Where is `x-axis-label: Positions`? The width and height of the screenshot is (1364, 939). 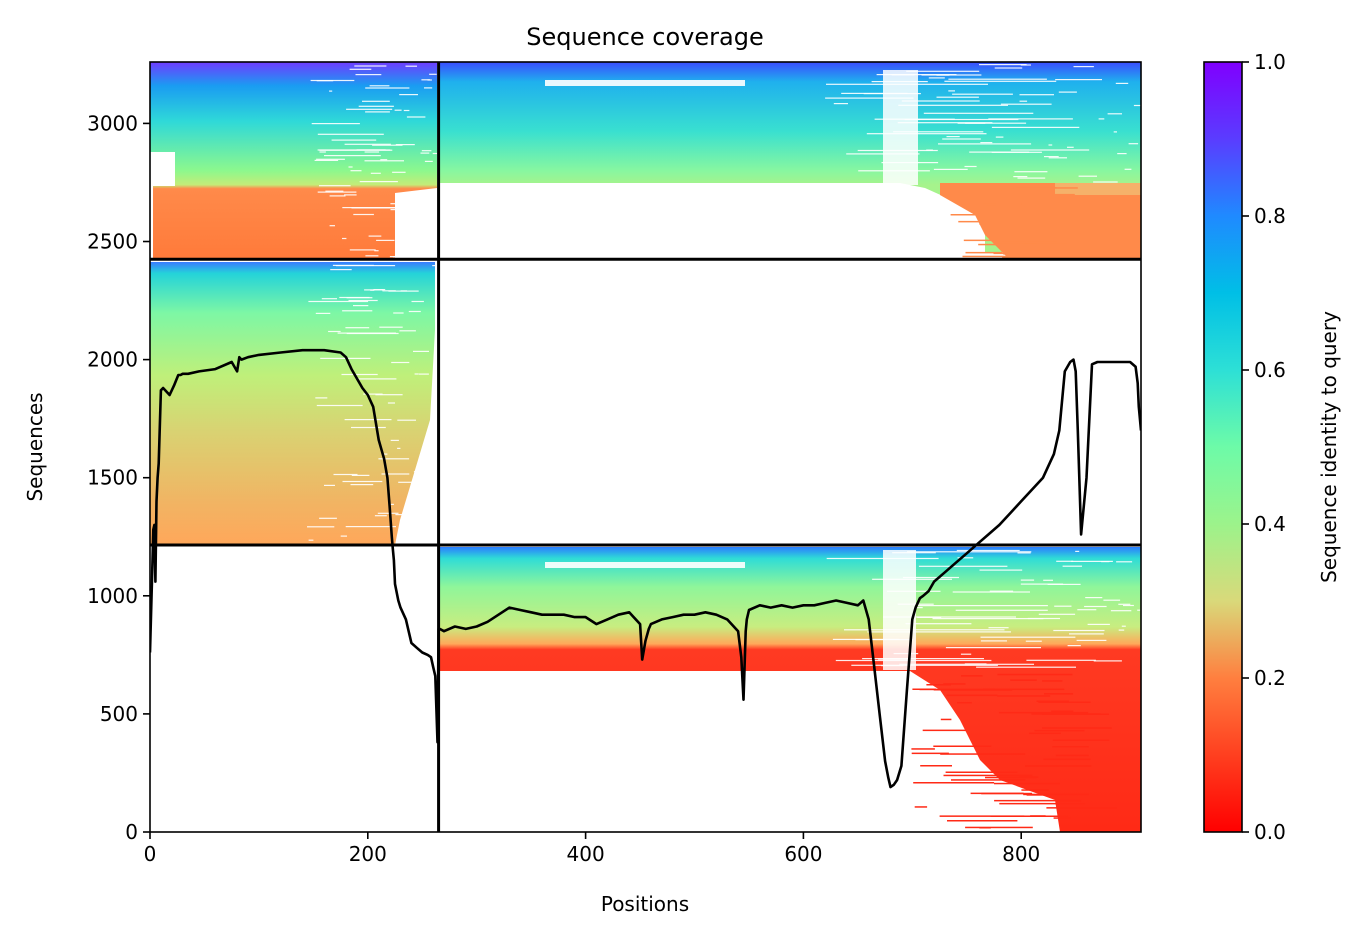
x-axis-label: Positions is located at coordinates (645, 904).